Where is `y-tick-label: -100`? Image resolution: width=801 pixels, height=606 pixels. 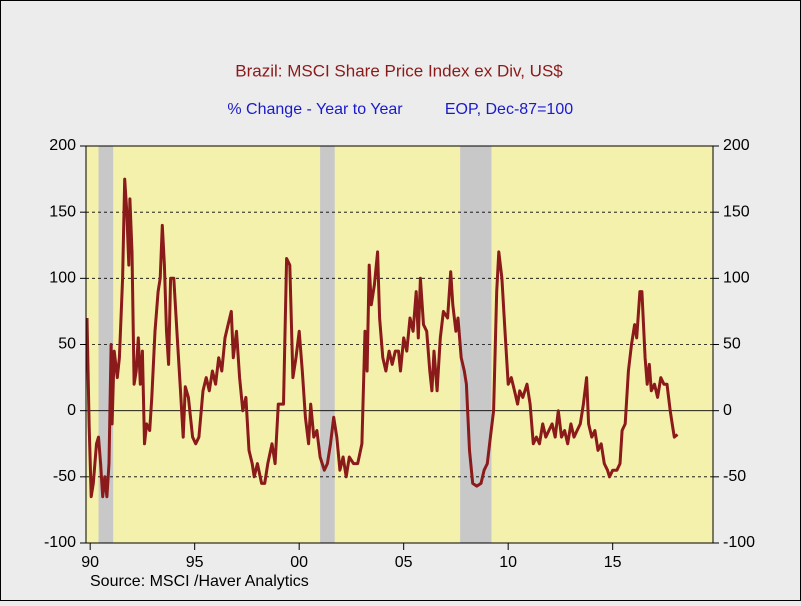 y-tick-label: -100 is located at coordinates (60, 542).